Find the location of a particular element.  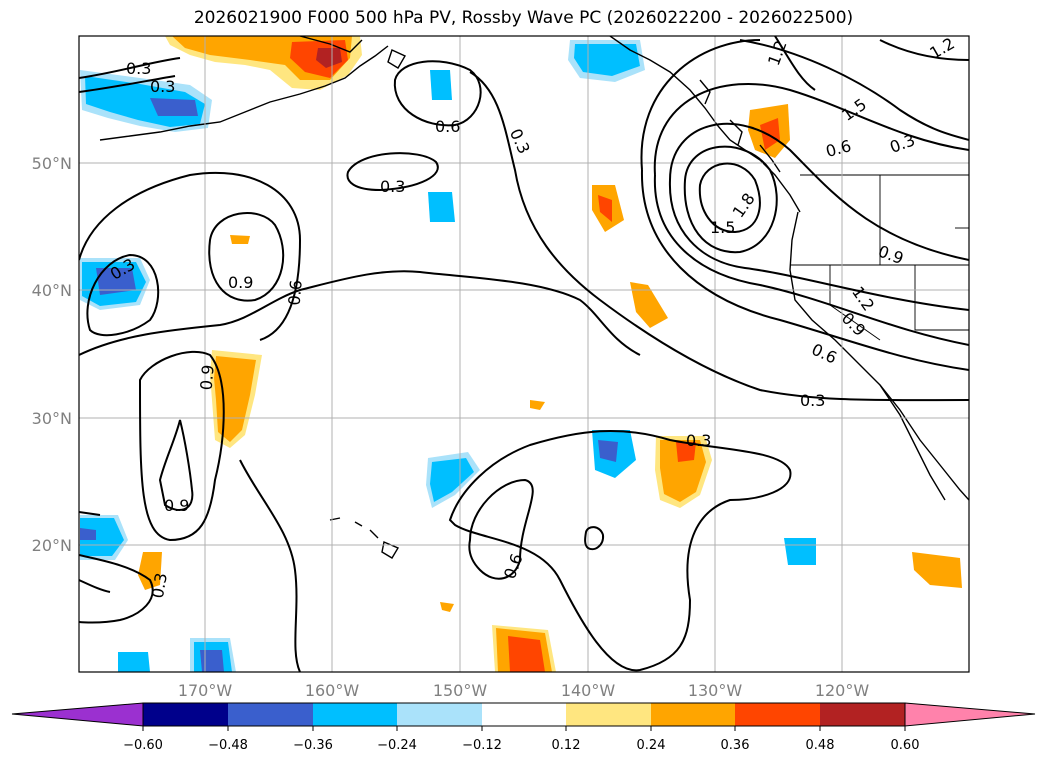

colorbar-outline is located at coordinates (524, 714).